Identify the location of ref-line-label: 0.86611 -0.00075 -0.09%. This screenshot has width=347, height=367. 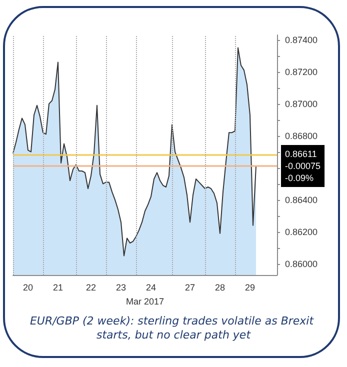
(303, 166).